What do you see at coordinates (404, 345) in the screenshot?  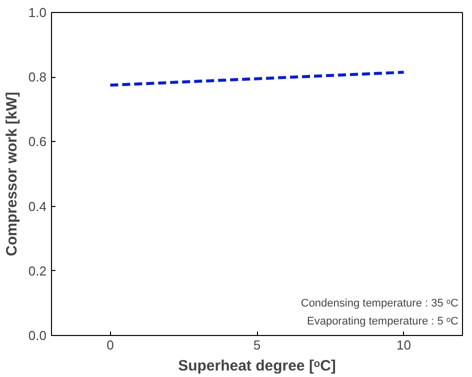 I see `x-tick-label: 10` at bounding box center [404, 345].